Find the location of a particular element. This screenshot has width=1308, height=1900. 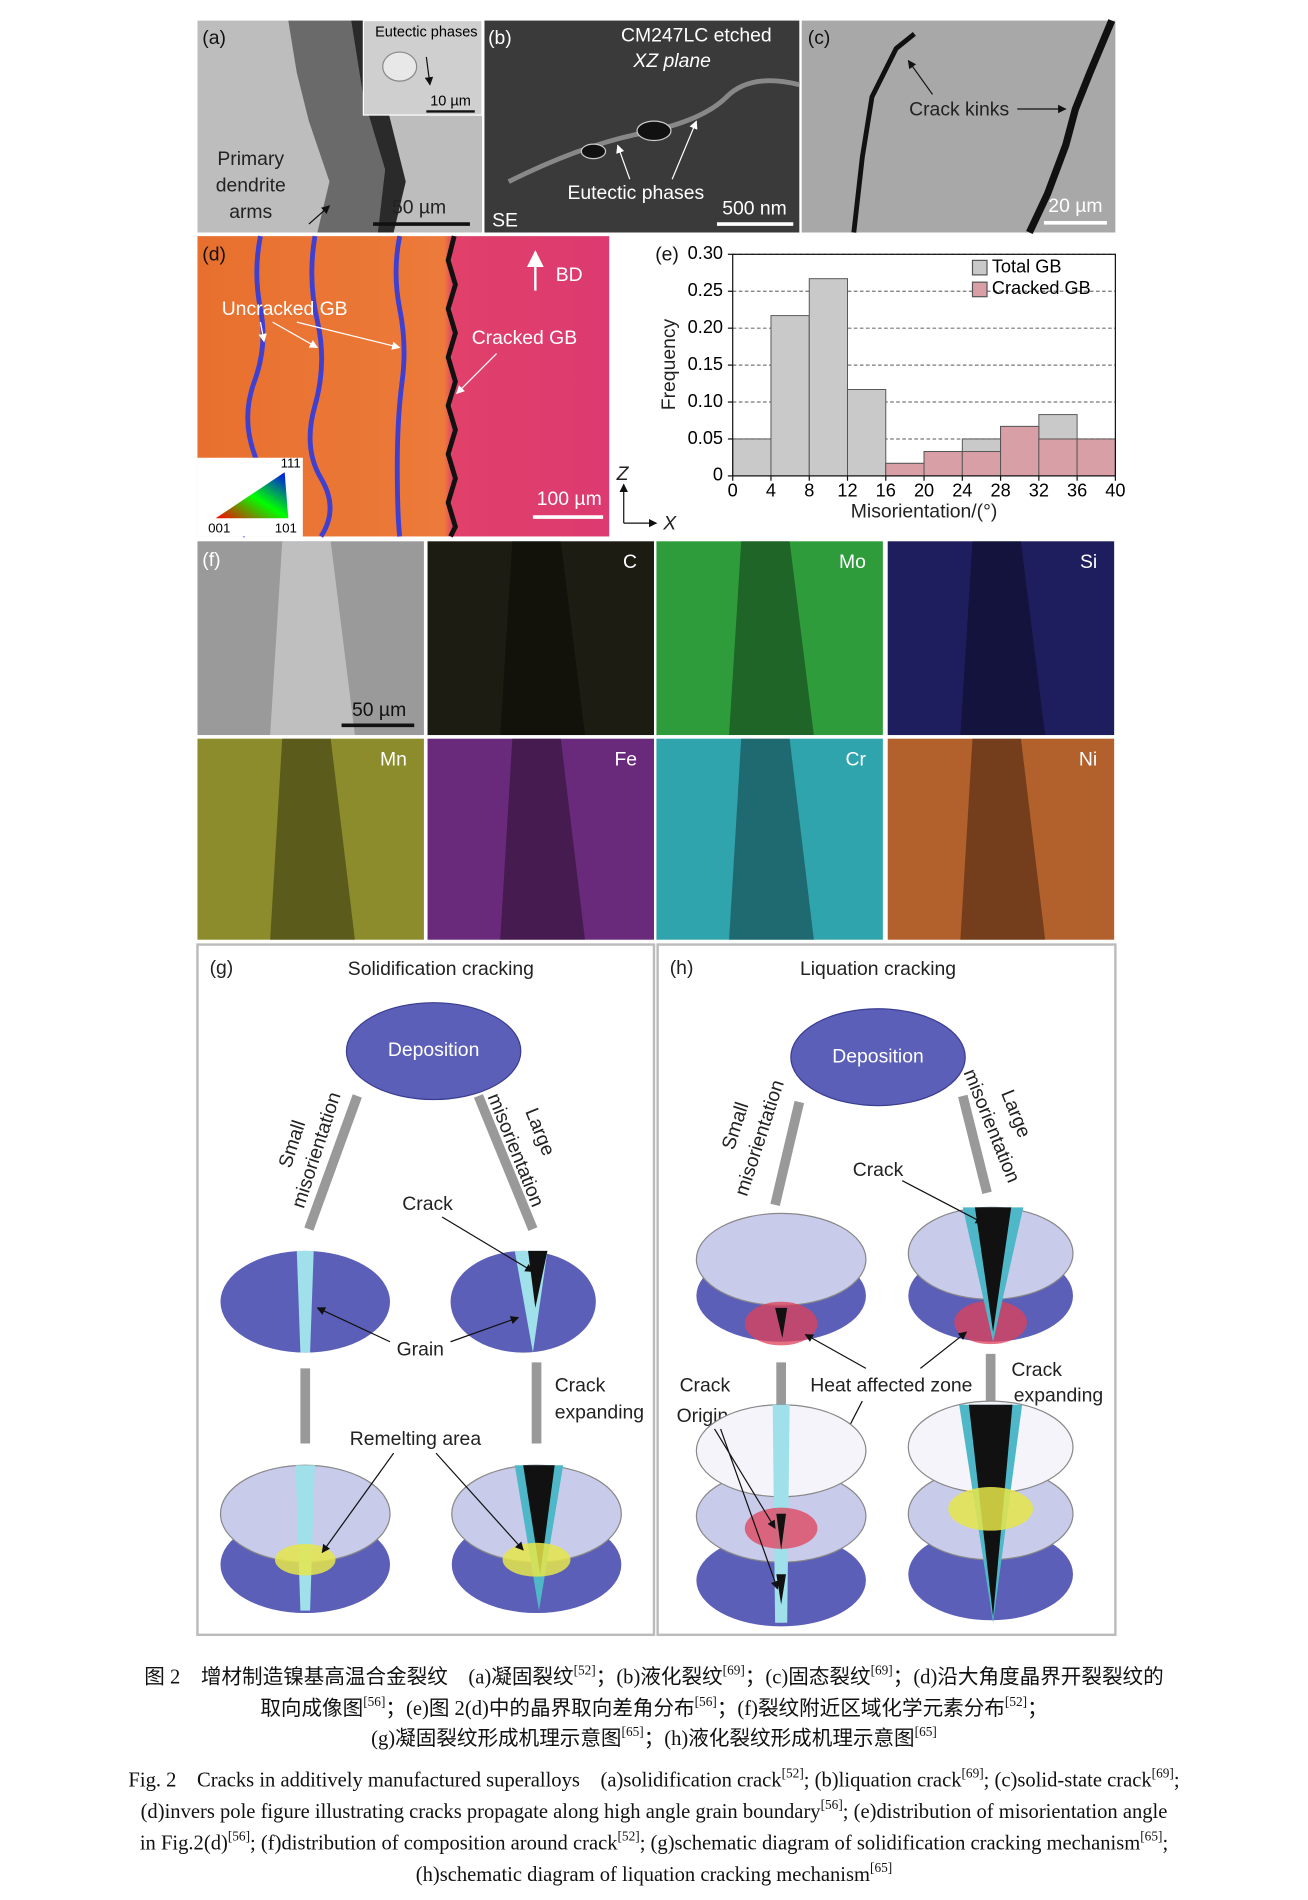

panel-label: (e) is located at coordinates (667, 255).